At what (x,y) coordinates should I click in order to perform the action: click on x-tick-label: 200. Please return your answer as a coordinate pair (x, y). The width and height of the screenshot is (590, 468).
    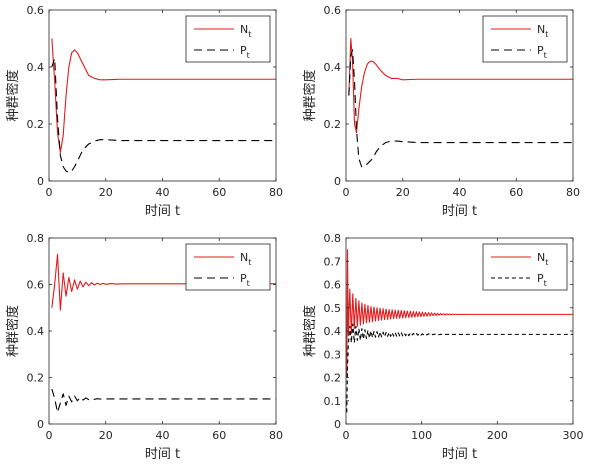
    Looking at the image, I should click on (497, 435).